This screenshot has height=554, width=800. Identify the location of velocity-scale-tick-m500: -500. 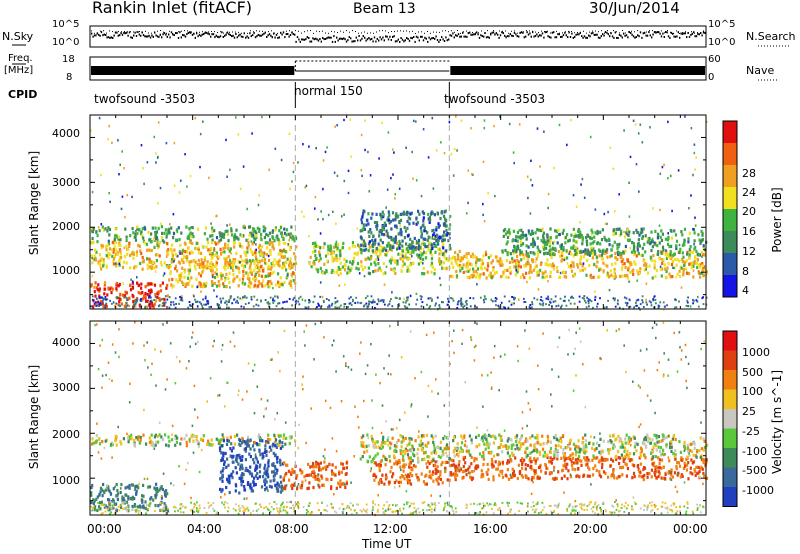
(754, 470).